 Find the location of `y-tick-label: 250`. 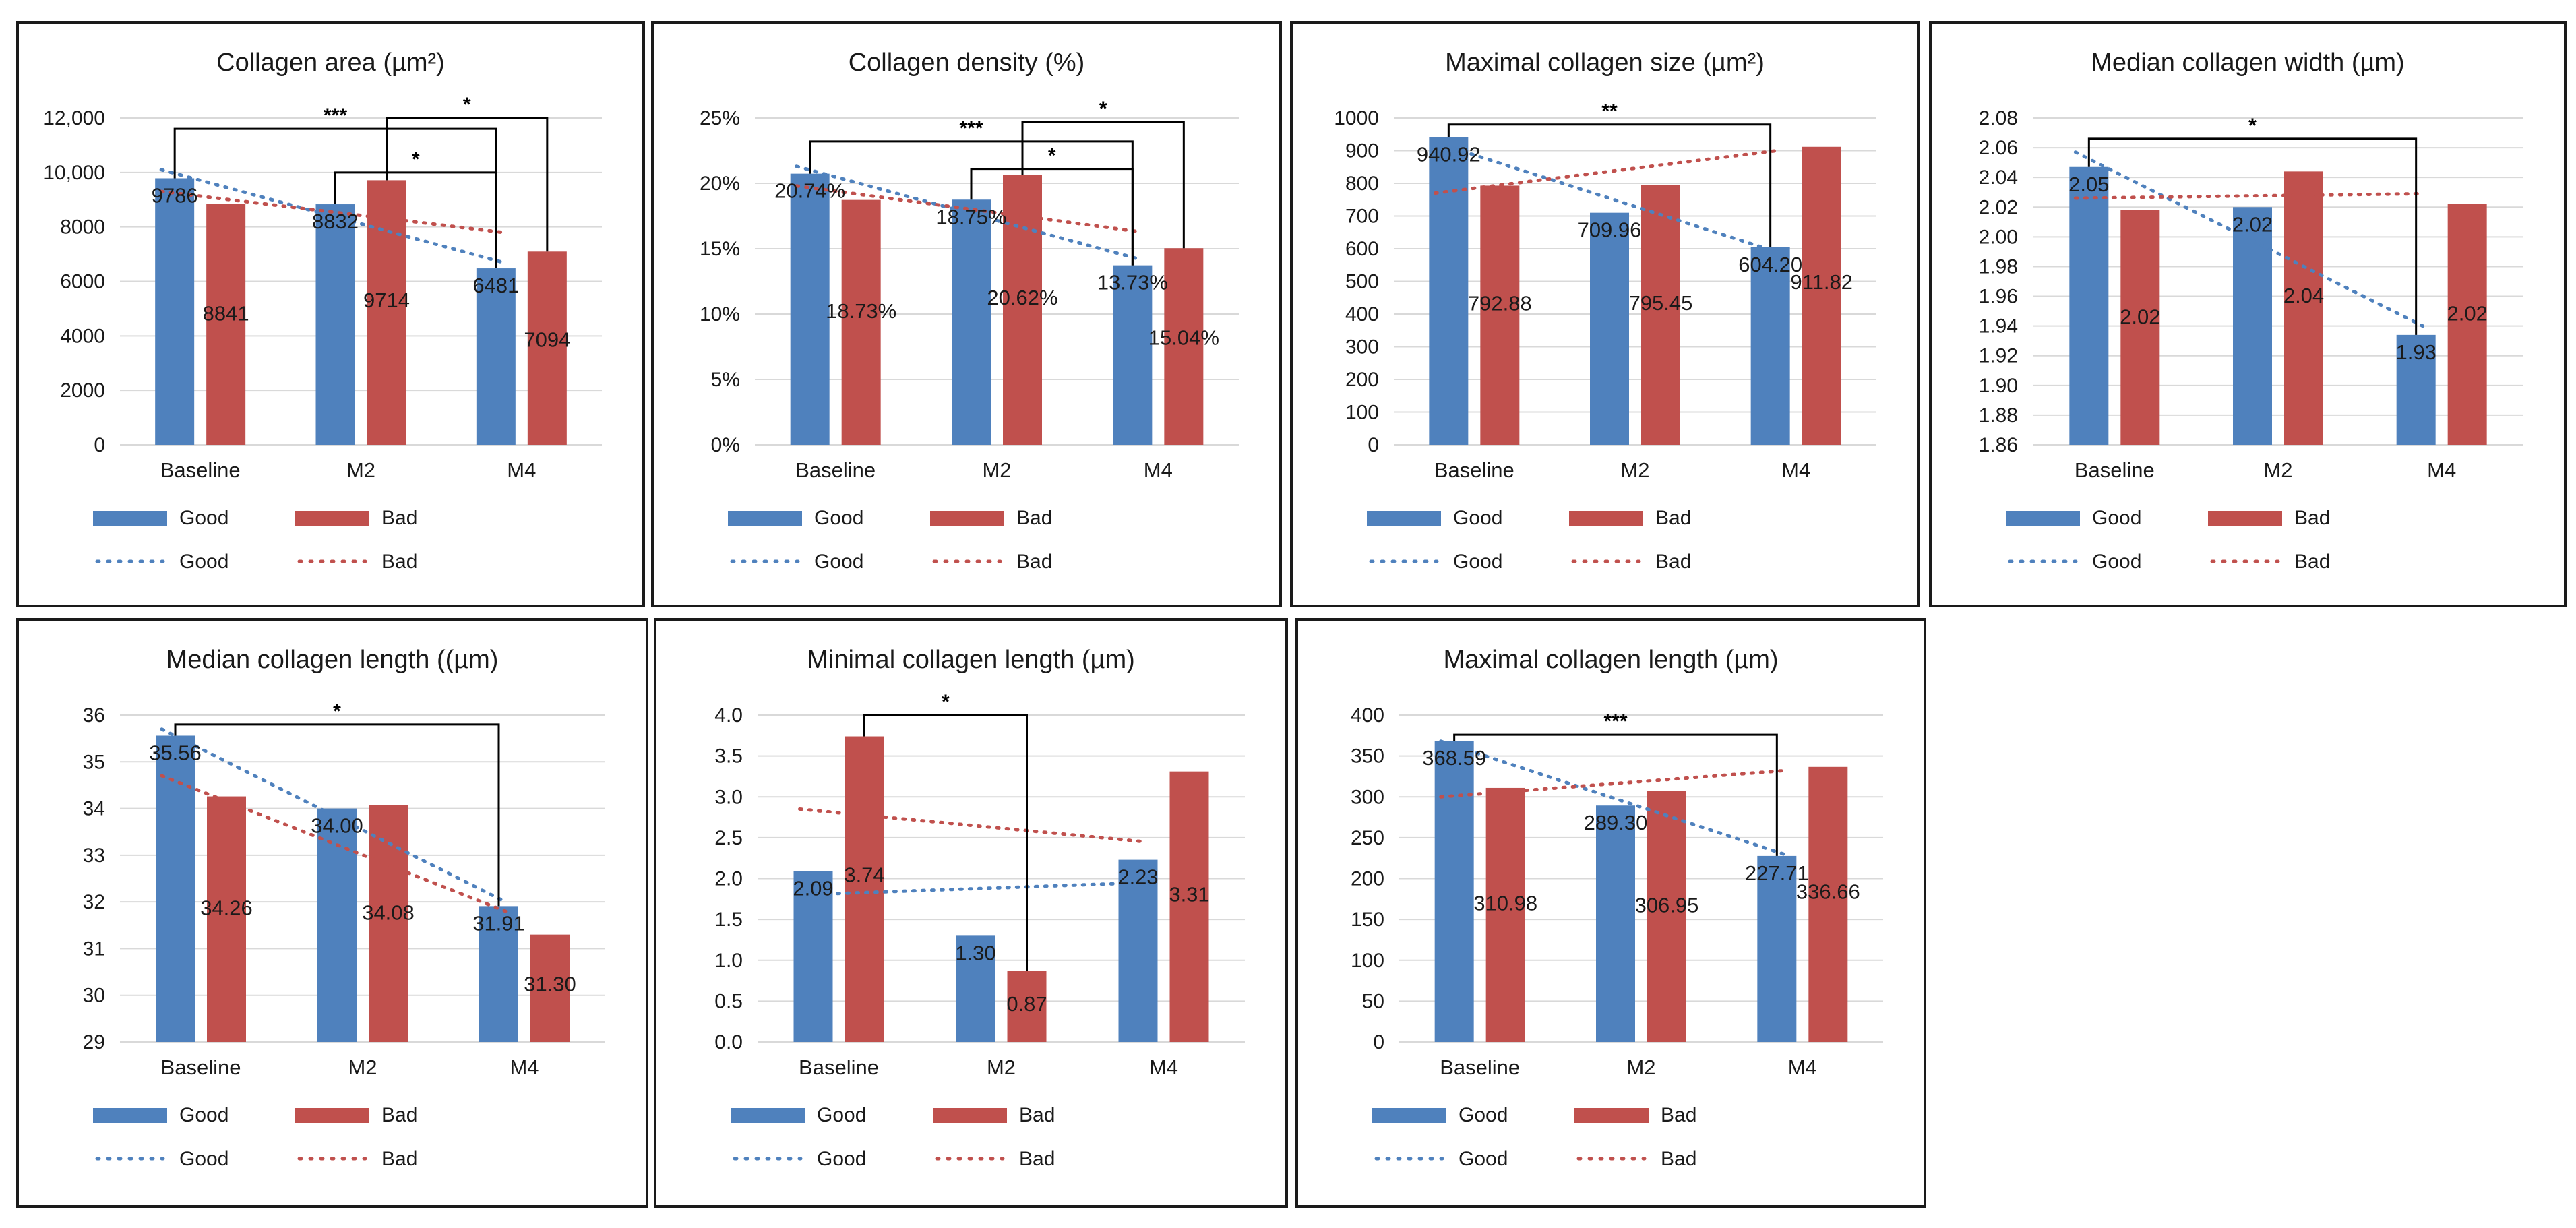

y-tick-label: 250 is located at coordinates (1368, 838).